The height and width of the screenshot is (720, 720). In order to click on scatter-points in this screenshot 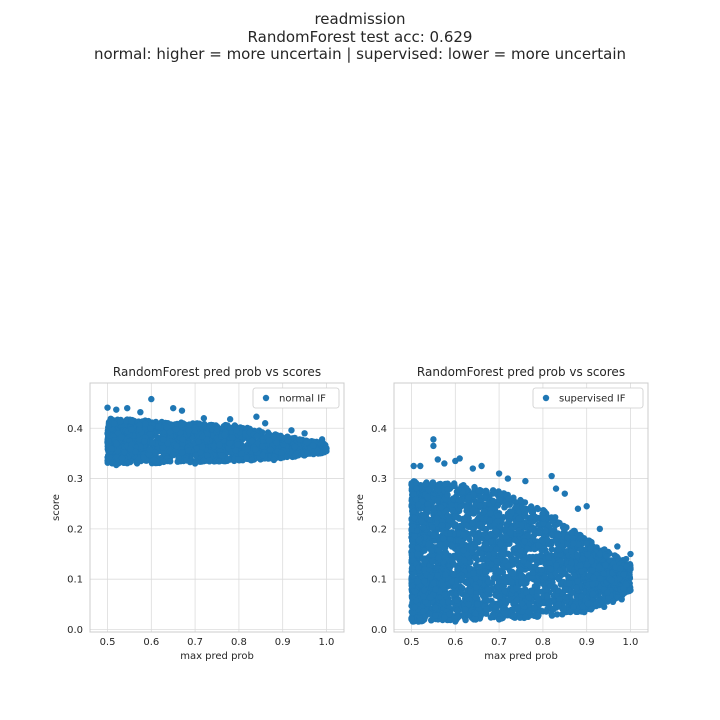, I will do `click(217, 432)`.